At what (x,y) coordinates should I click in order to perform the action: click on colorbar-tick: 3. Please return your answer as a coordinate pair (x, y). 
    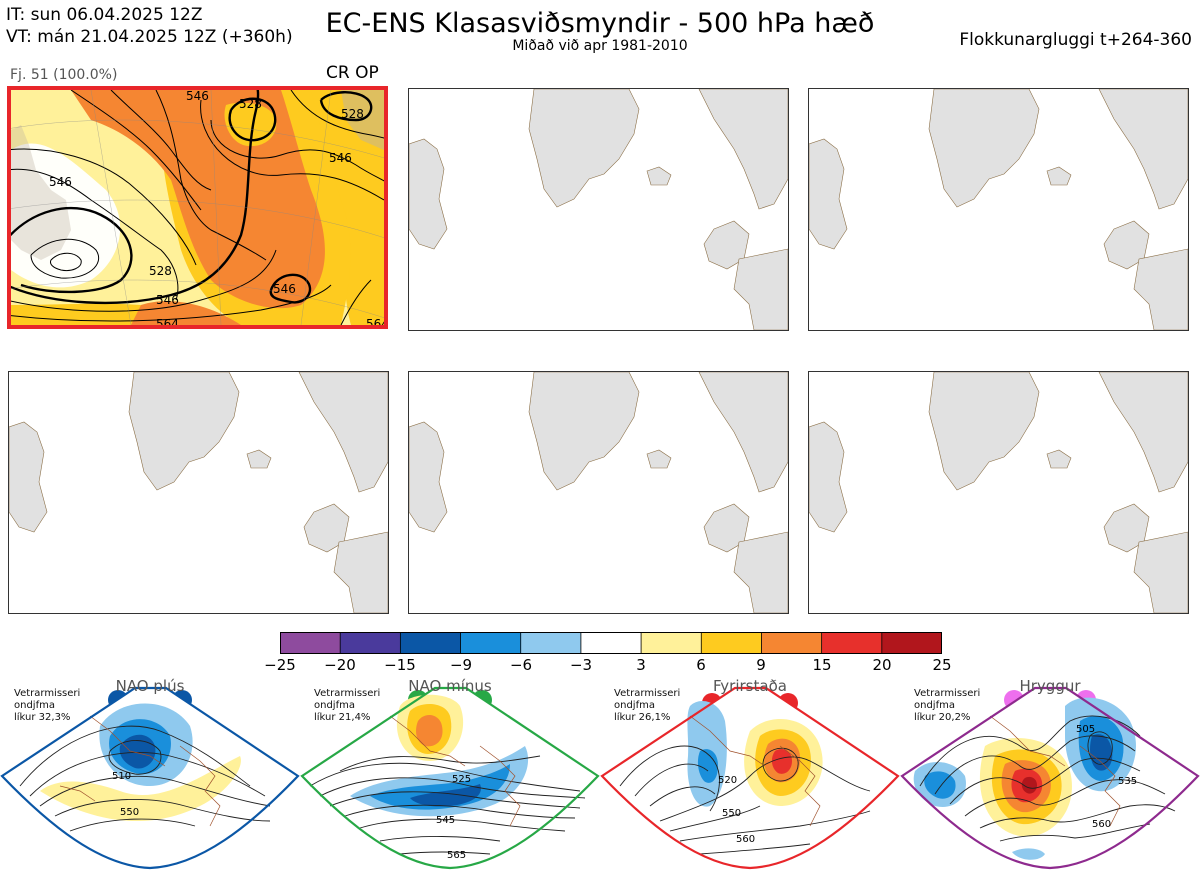
    Looking at the image, I should click on (641, 665).